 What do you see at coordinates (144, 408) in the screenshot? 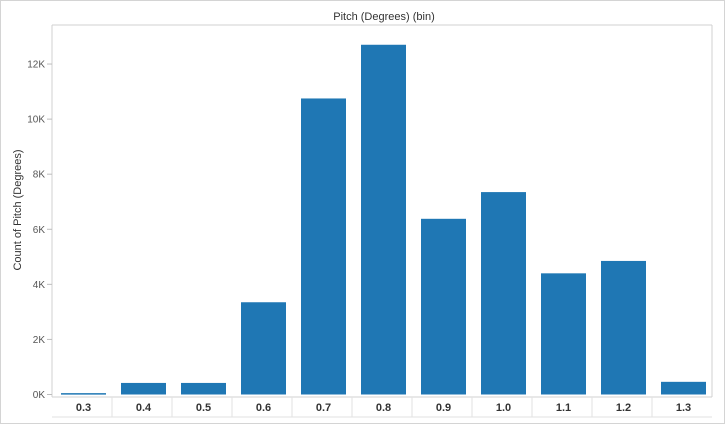
I see `x-tick-label: 0.4` at bounding box center [144, 408].